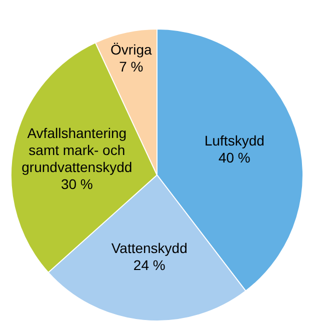  What do you see at coordinates (131, 66) in the screenshot?
I see `data-label: 7 %` at bounding box center [131, 66].